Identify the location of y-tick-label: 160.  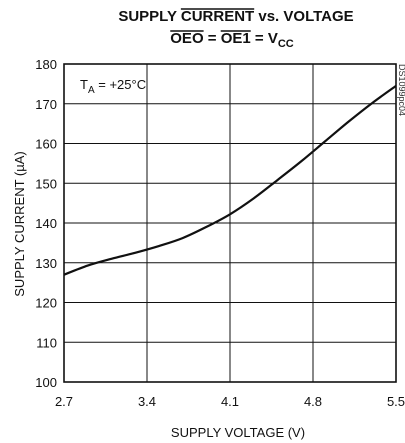
(46, 144).